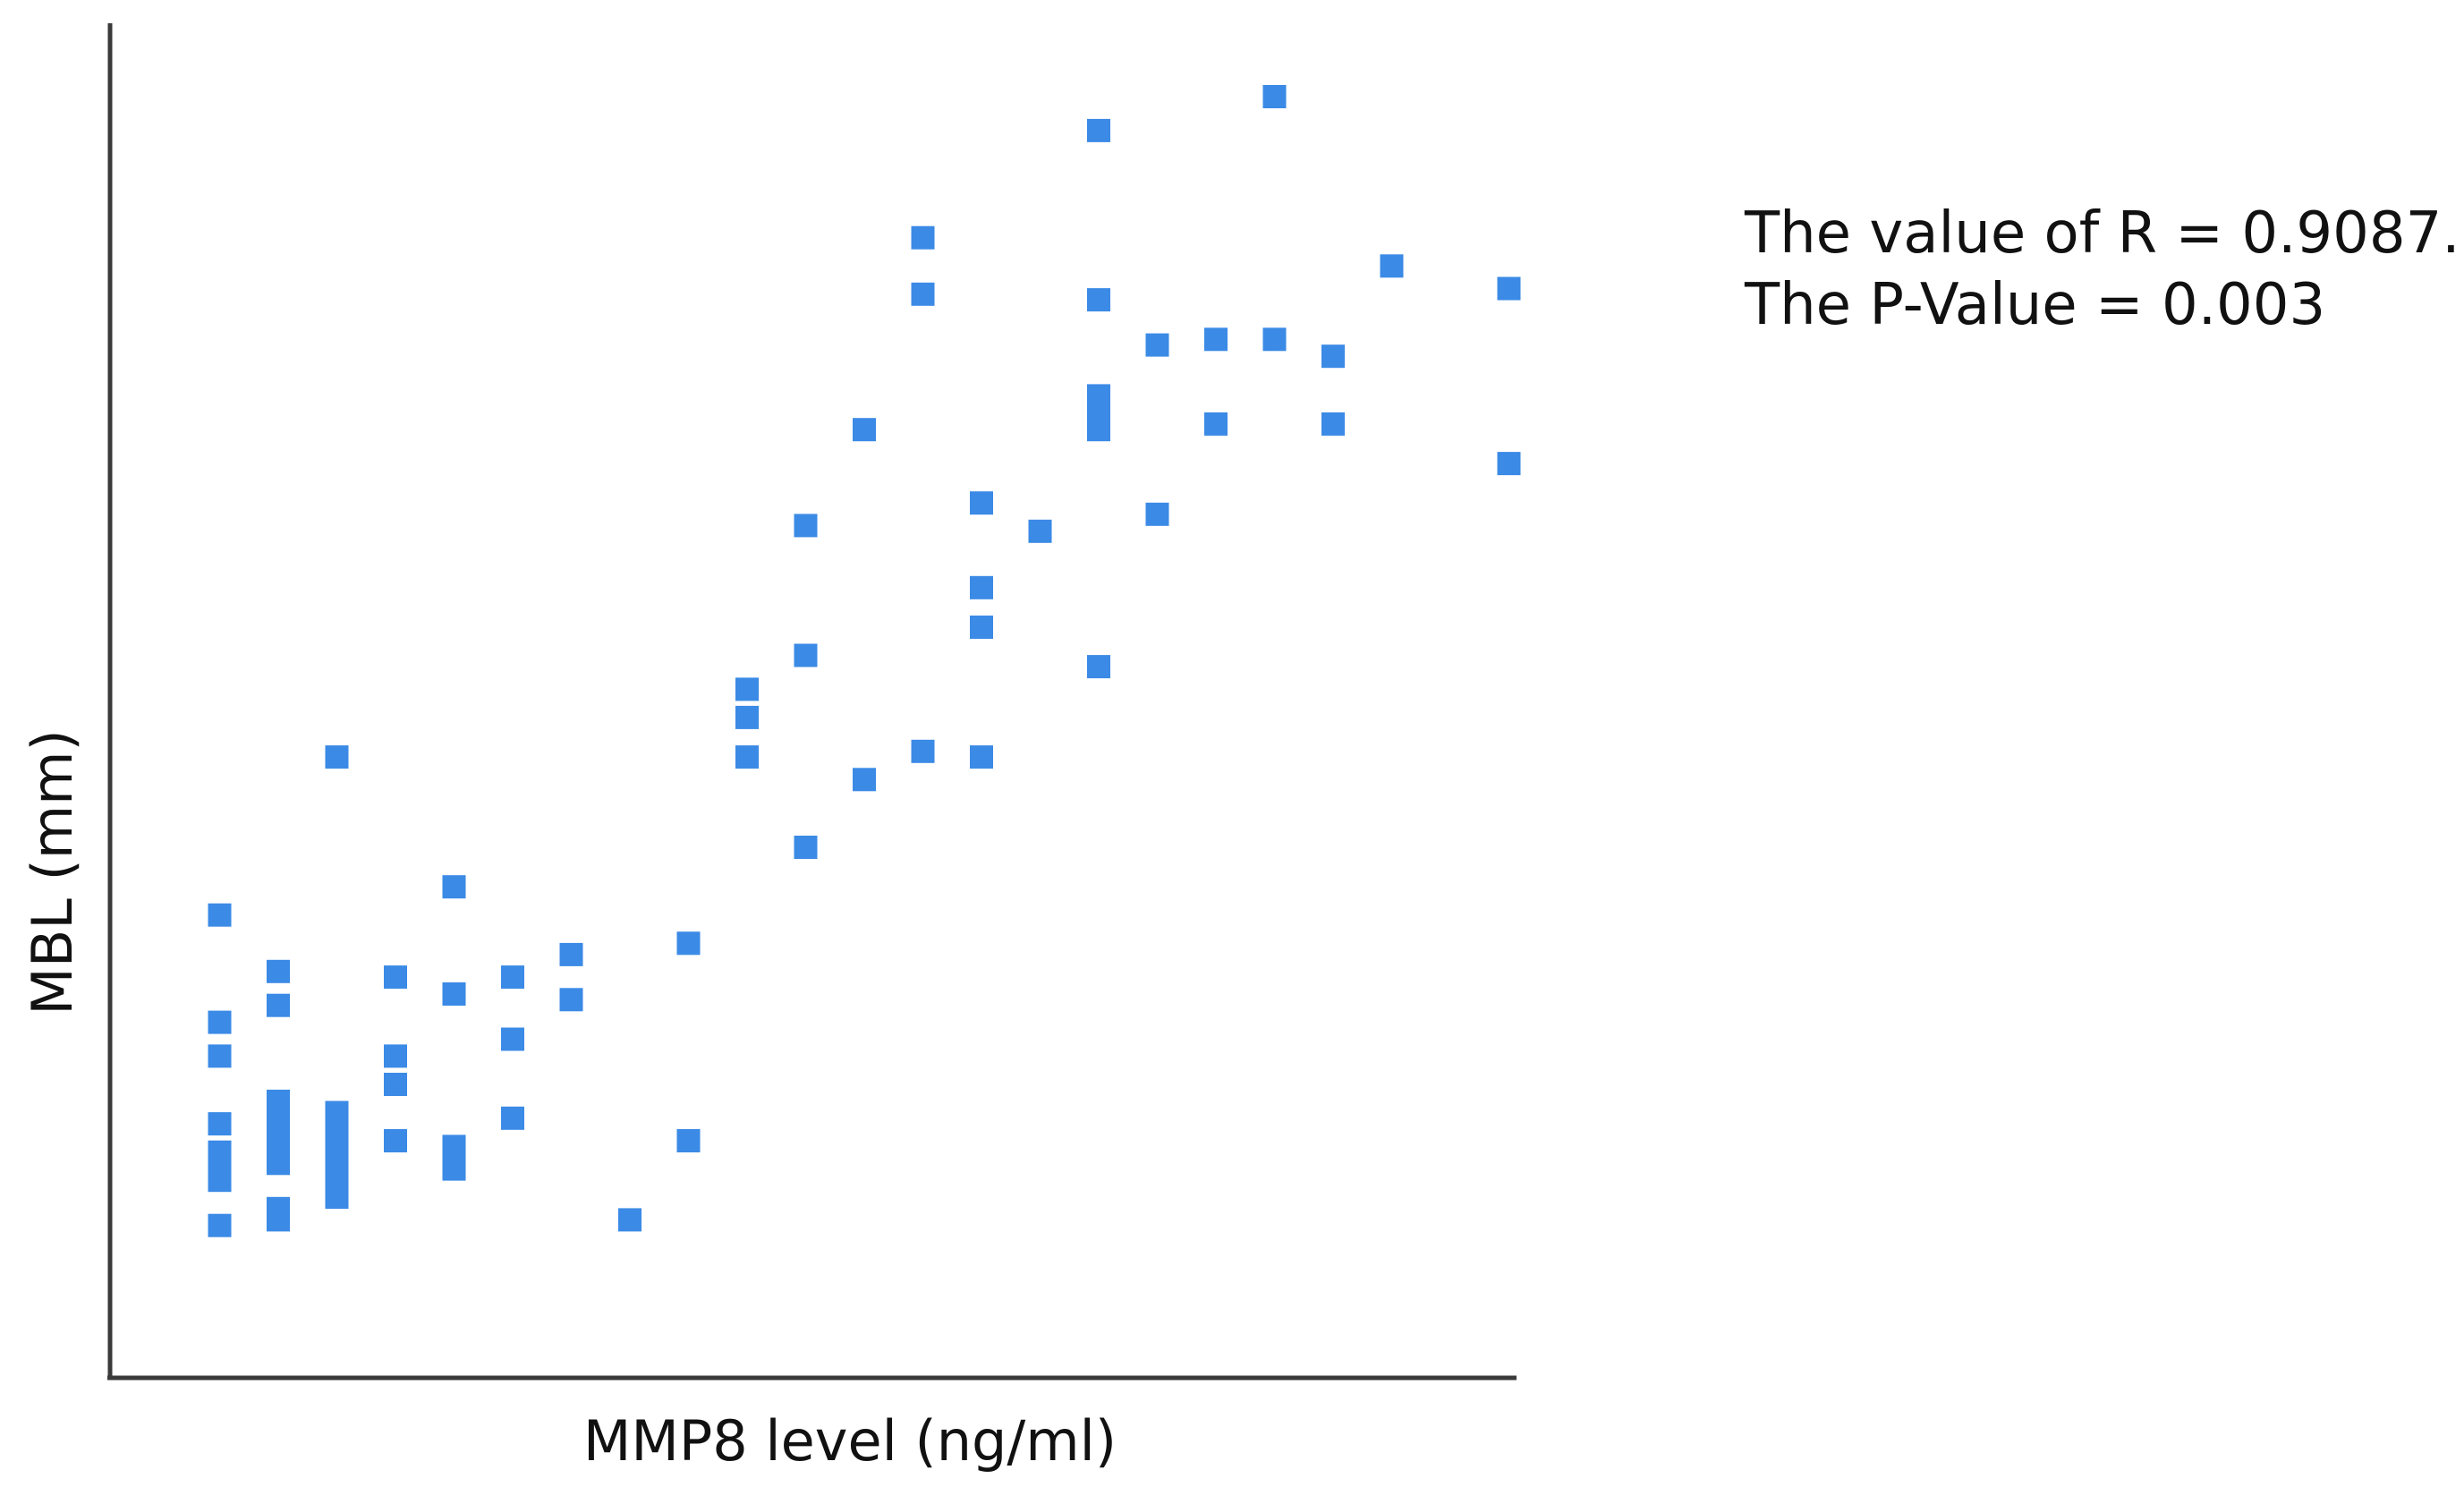 Image resolution: width=2464 pixels, height=1487 pixels. What do you see at coordinates (2102, 234) in the screenshot?
I see `r-value-annotation: The value of R = 0.9087.` at bounding box center [2102, 234].